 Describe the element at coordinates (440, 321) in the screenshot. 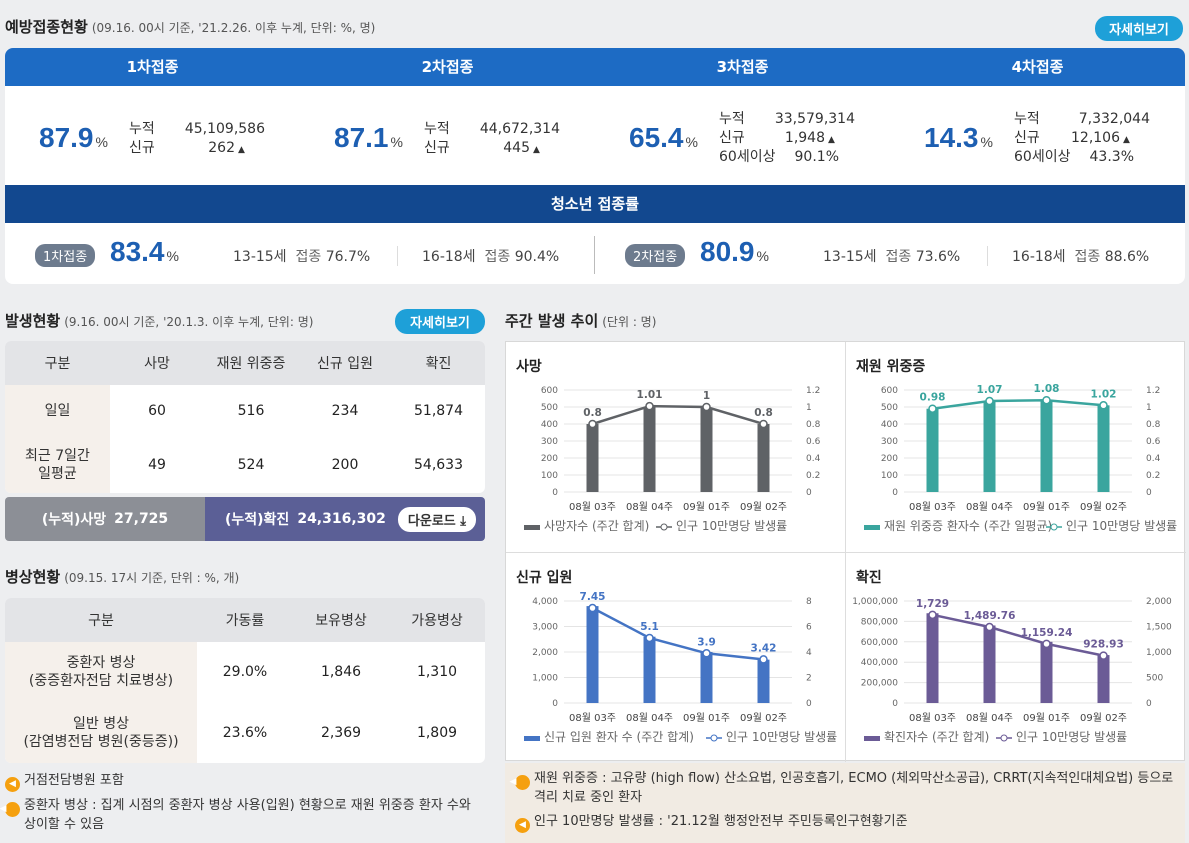

I see `occurrence-detail-button: 자세히보기` at that location.